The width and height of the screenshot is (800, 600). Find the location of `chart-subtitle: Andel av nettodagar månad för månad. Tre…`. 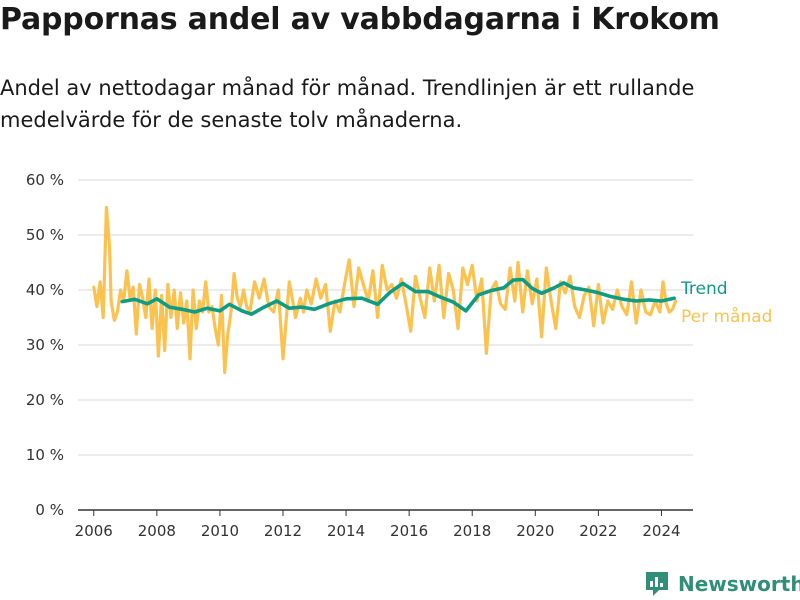

chart-subtitle: Andel av nettodagar månad för månad. Tre… is located at coordinates (347, 104).